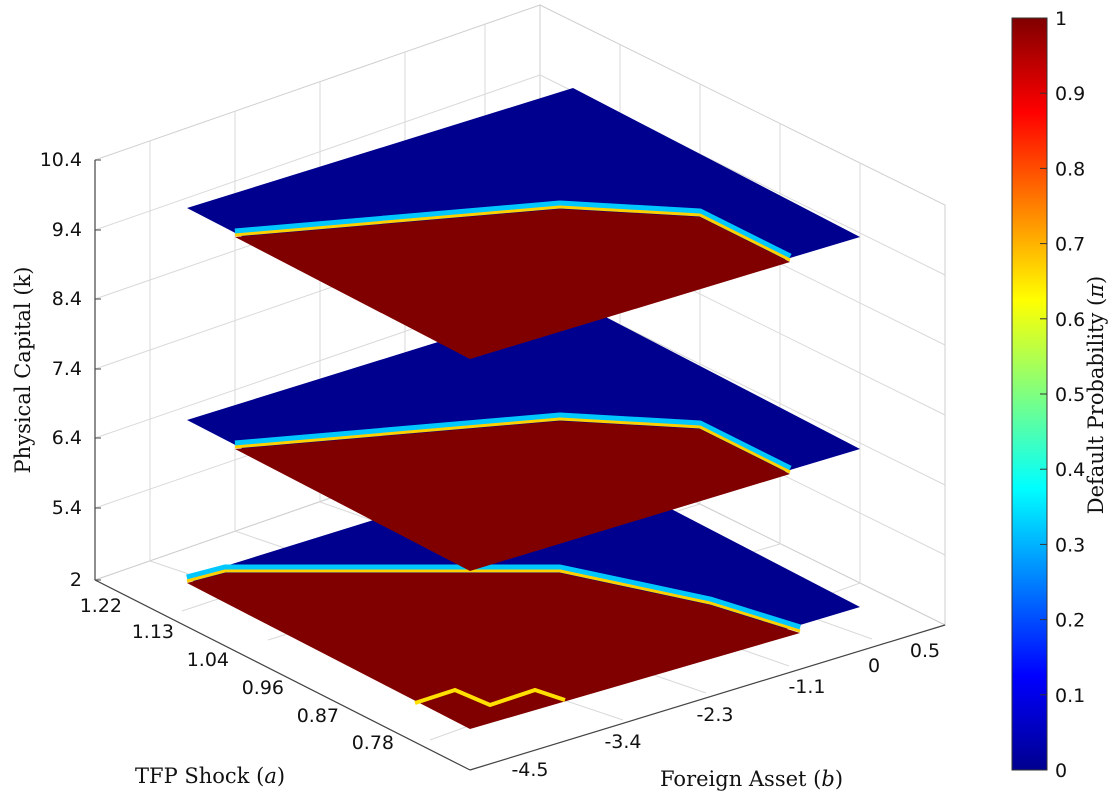  What do you see at coordinates (622, 742) in the screenshot?
I see `x-tick-label: -3.4` at bounding box center [622, 742].